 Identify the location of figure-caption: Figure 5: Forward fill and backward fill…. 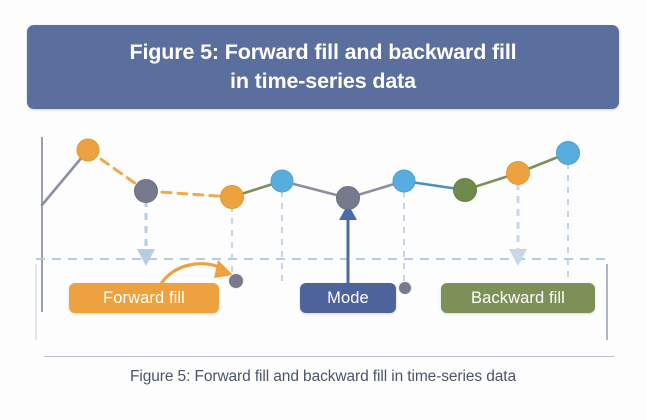
(323, 376).